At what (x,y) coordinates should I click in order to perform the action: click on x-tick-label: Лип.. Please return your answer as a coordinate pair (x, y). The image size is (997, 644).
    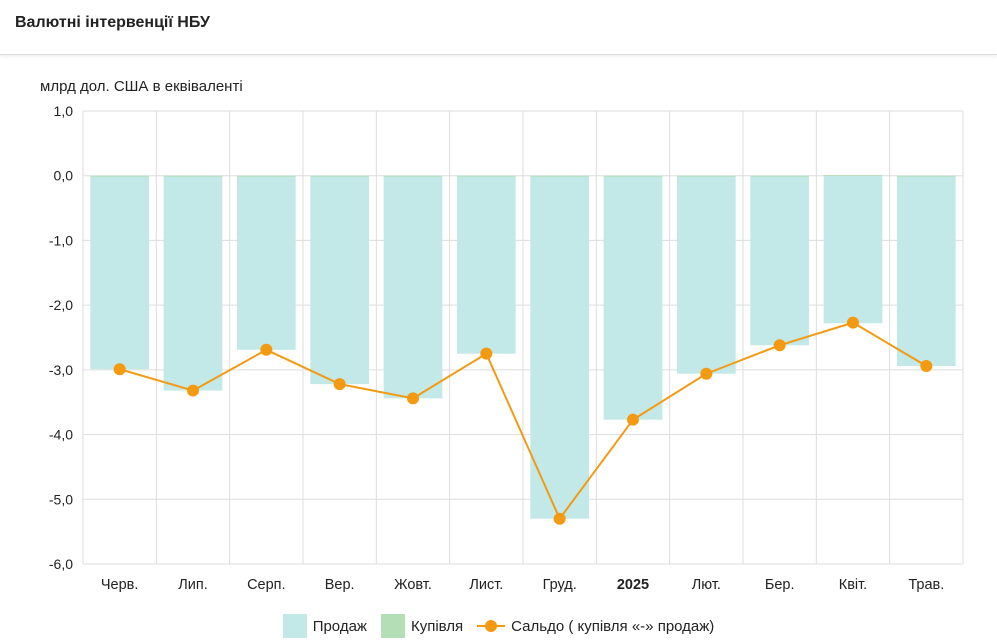
    Looking at the image, I should click on (193, 585).